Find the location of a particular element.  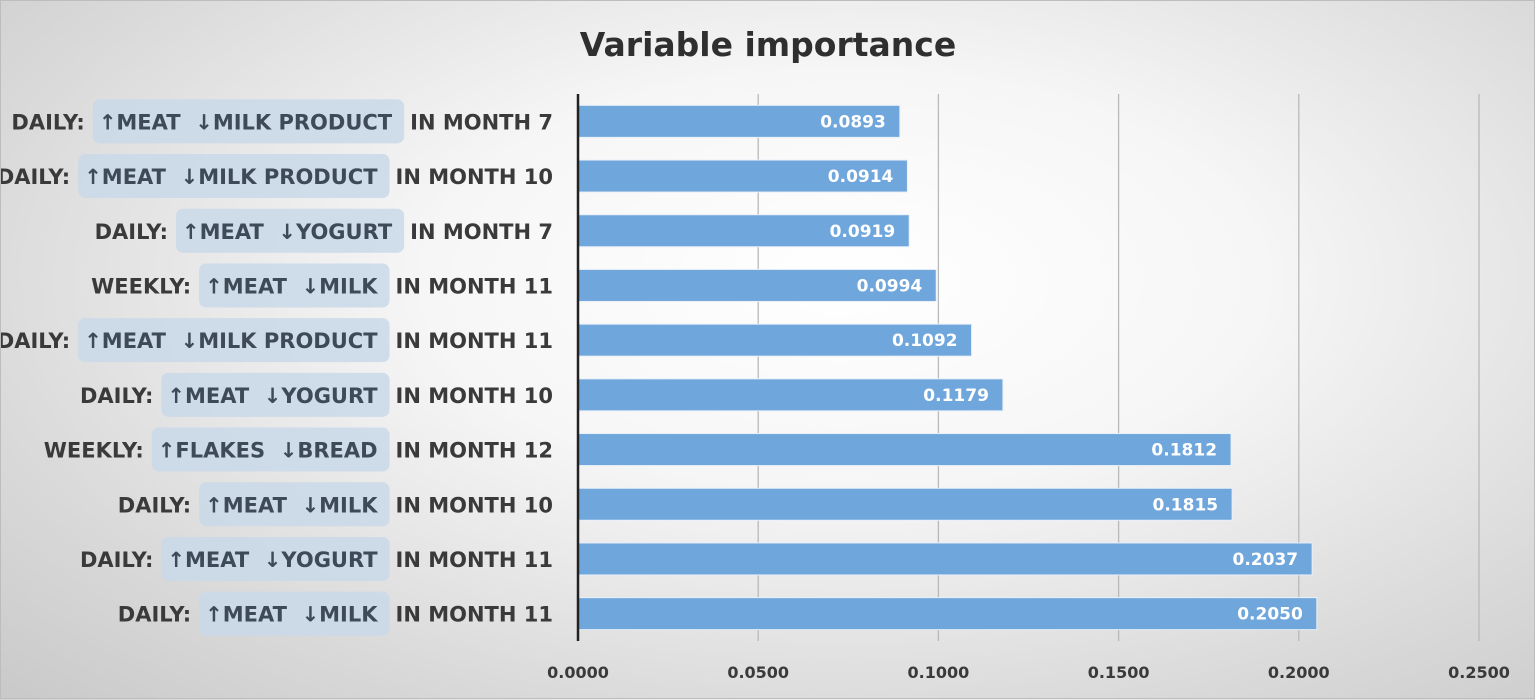

data-label: 0.0893 is located at coordinates (853, 122).